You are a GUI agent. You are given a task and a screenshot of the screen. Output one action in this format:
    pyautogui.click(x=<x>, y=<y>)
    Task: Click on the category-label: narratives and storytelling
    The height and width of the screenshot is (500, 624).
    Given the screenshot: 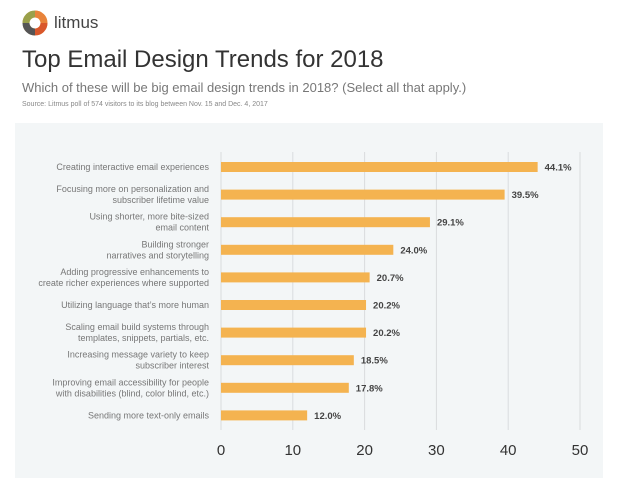 What is the action you would take?
    pyautogui.click(x=157, y=255)
    